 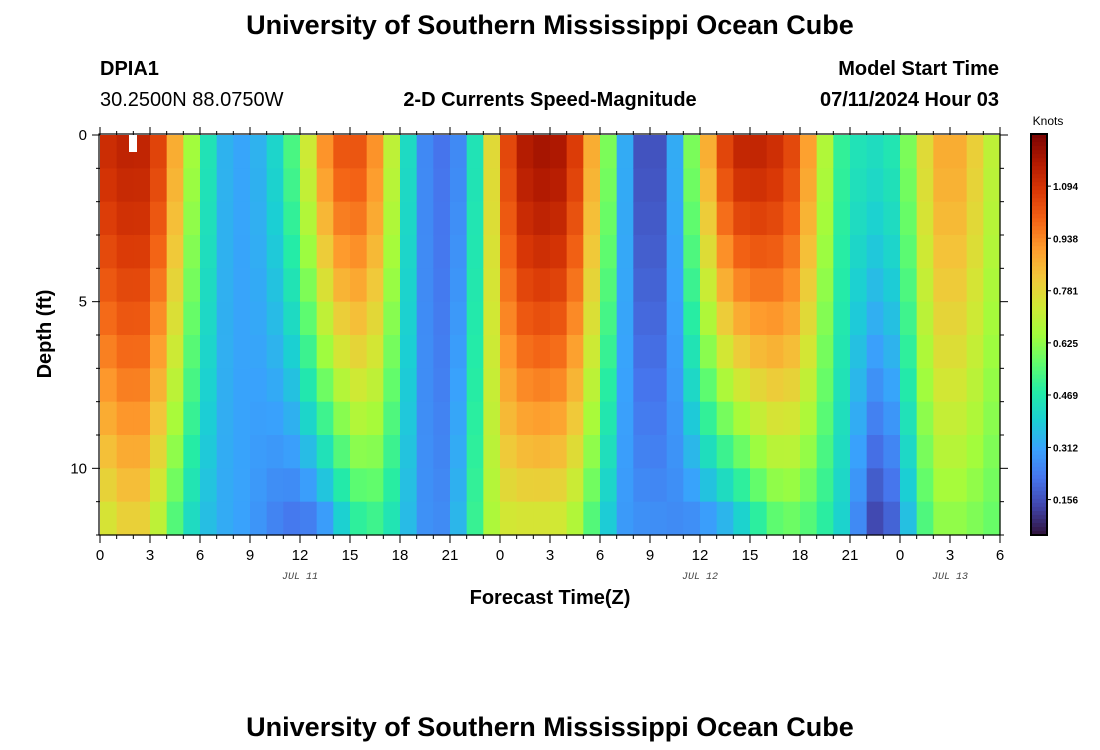 I want to click on colorbar-unit: Knots, so click(x=1048, y=121).